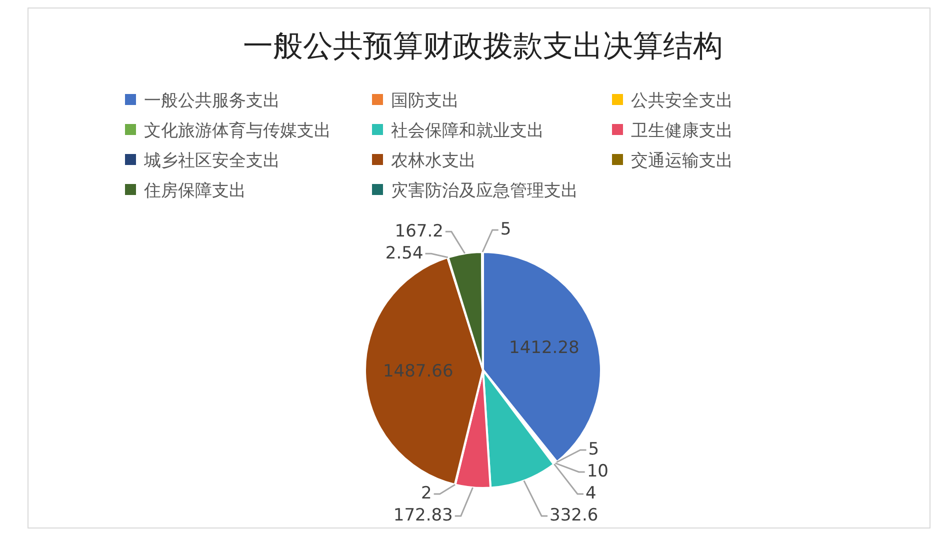 The image size is (952, 540). I want to click on legend-label: 灾害防治及应急管理支出, so click(484, 191).